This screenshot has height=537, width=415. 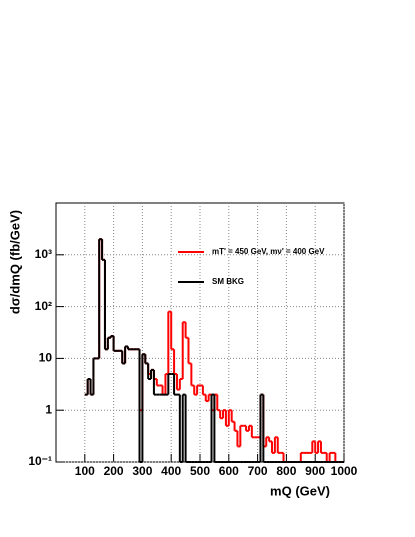 What do you see at coordinates (14, 262) in the screenshot?
I see `y-label: dσ/dmQ (fb/GeV)` at bounding box center [14, 262].